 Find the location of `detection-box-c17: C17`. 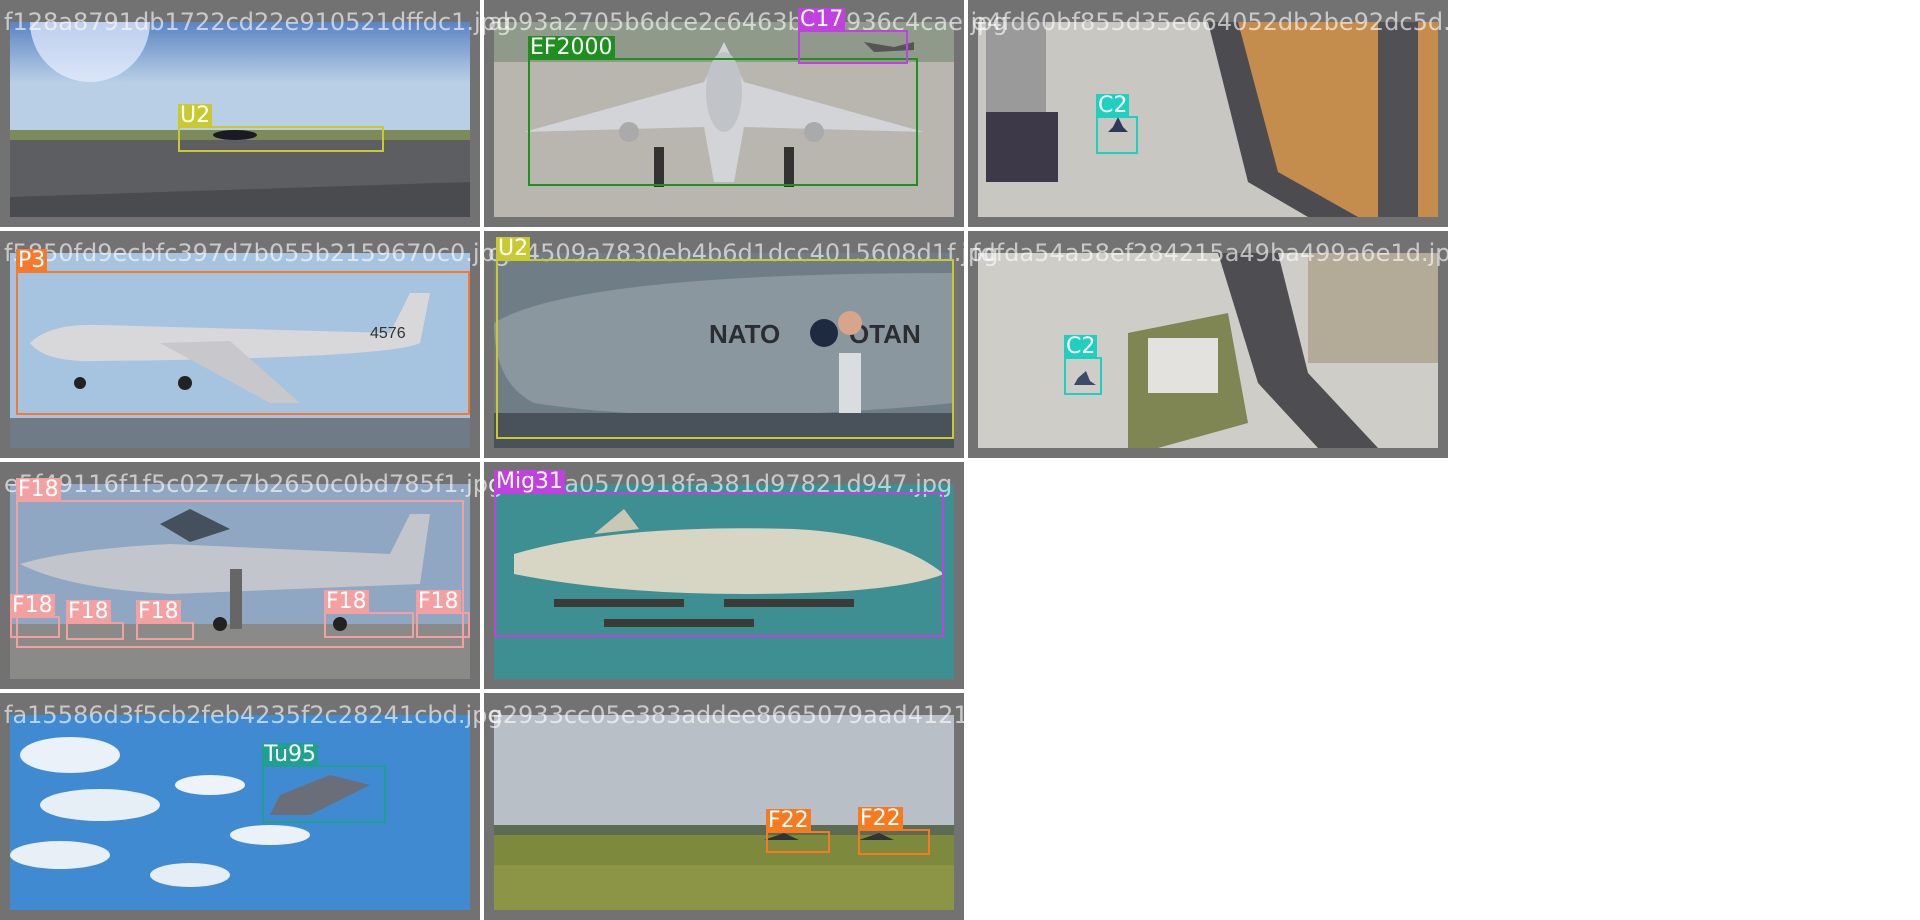

detection-box-c17: C17 is located at coordinates (853, 36).